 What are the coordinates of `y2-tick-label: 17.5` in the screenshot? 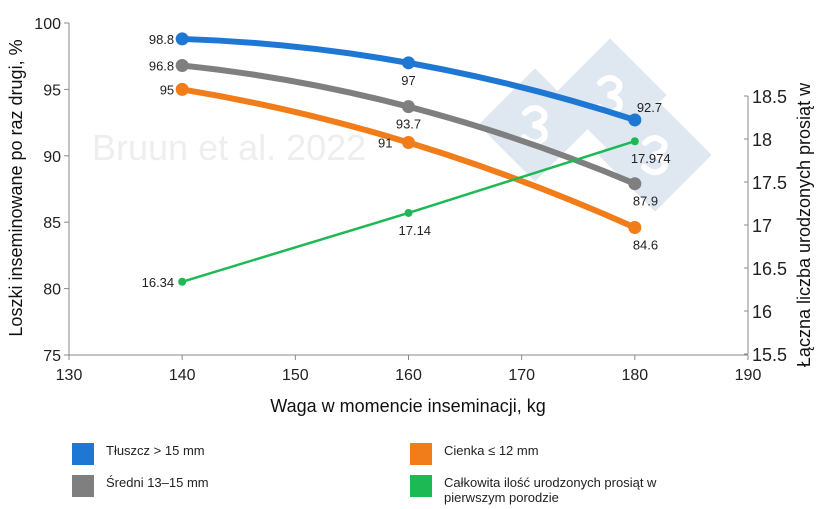 It's located at (769, 183).